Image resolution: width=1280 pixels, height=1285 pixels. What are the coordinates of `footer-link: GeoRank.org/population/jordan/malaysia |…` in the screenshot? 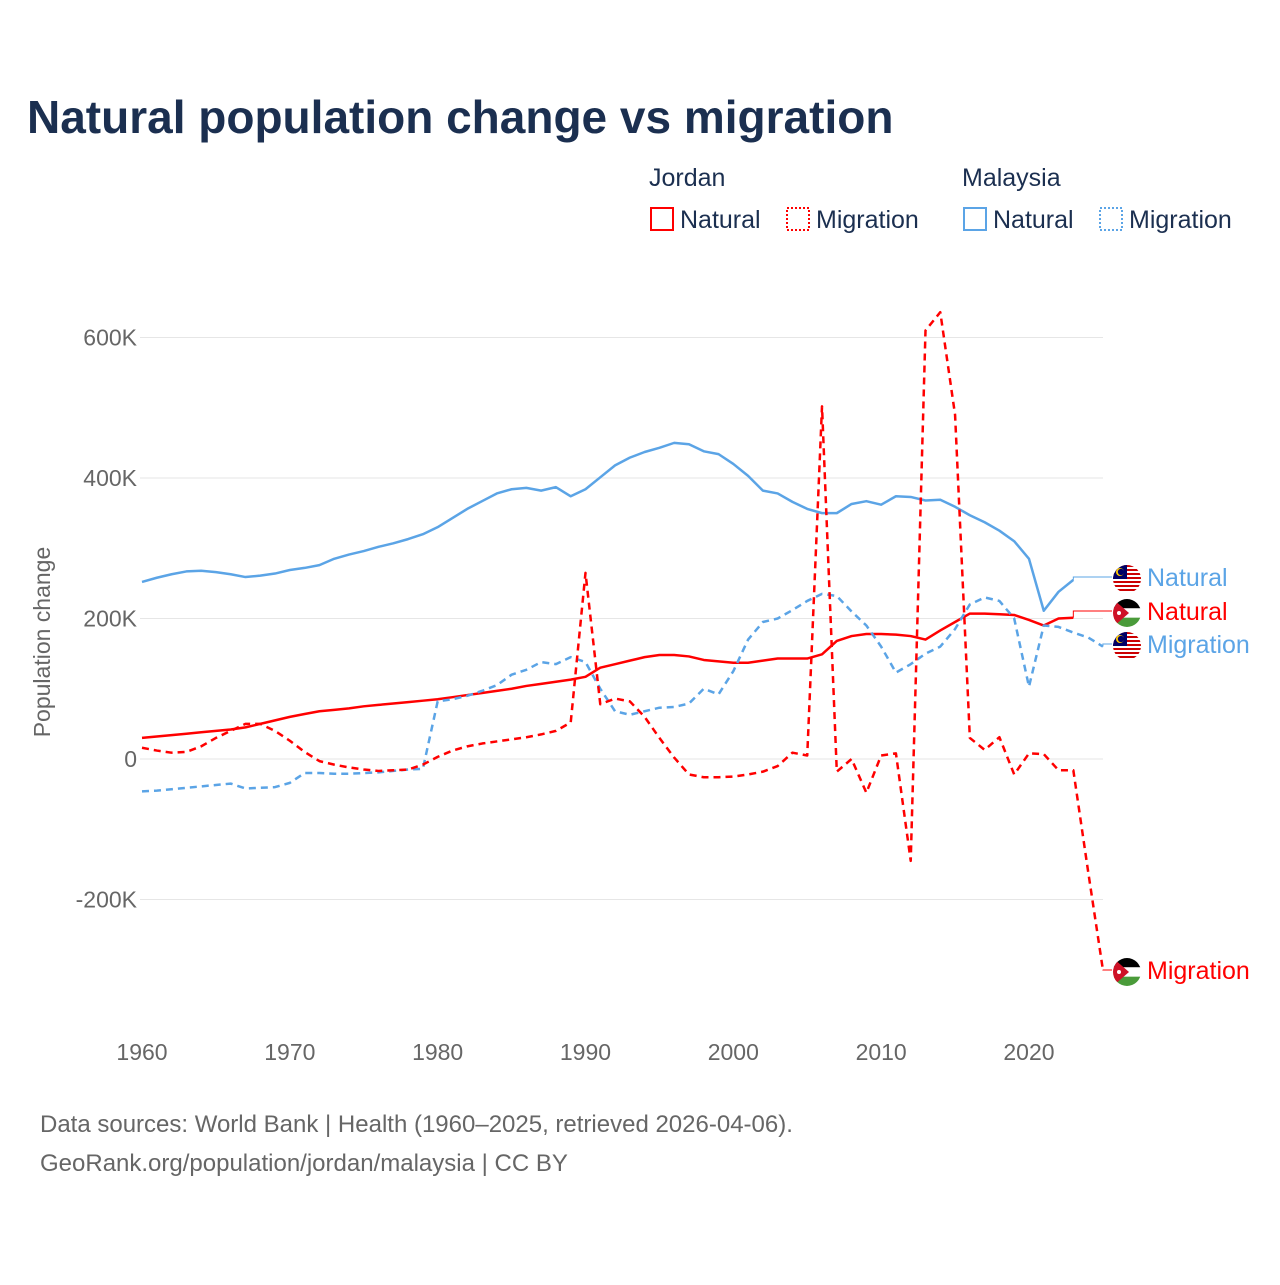 It's located at (304, 1163).